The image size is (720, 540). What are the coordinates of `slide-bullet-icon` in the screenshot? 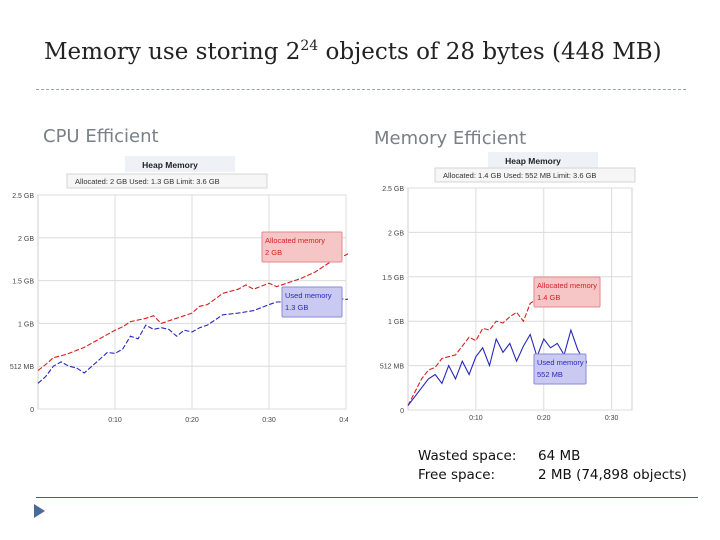 It's located at (39, 511).